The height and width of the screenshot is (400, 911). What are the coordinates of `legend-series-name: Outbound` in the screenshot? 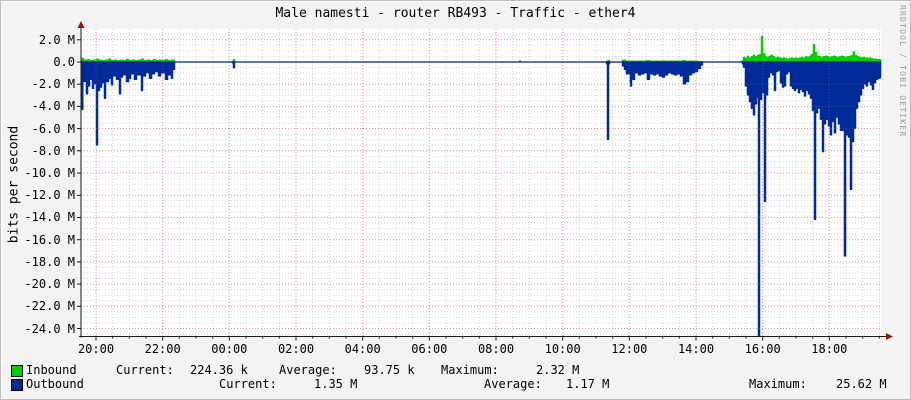 It's located at (55, 384).